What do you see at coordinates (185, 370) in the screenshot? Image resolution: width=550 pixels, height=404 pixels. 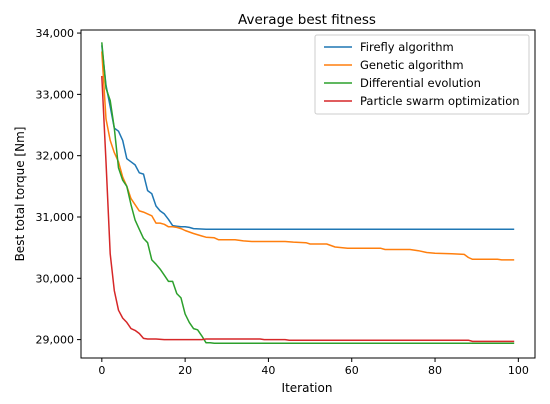 I see `x-tick-label: 20` at bounding box center [185, 370].